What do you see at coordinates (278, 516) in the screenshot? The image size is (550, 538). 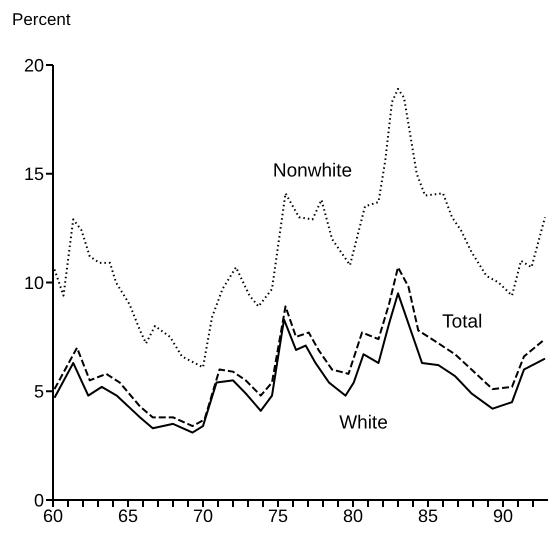 I see `x-tick-label: 75` at bounding box center [278, 516].